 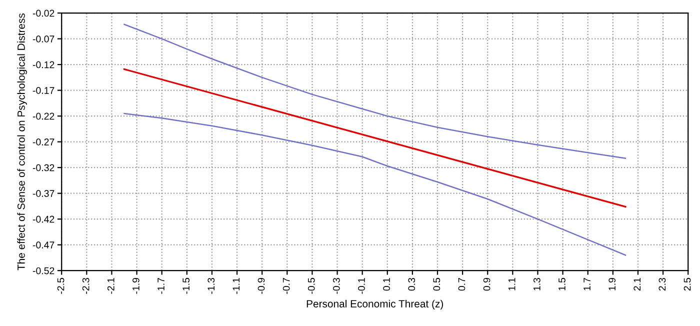 What do you see at coordinates (136, 286) in the screenshot?
I see `x-tick-label: -1.9` at bounding box center [136, 286].